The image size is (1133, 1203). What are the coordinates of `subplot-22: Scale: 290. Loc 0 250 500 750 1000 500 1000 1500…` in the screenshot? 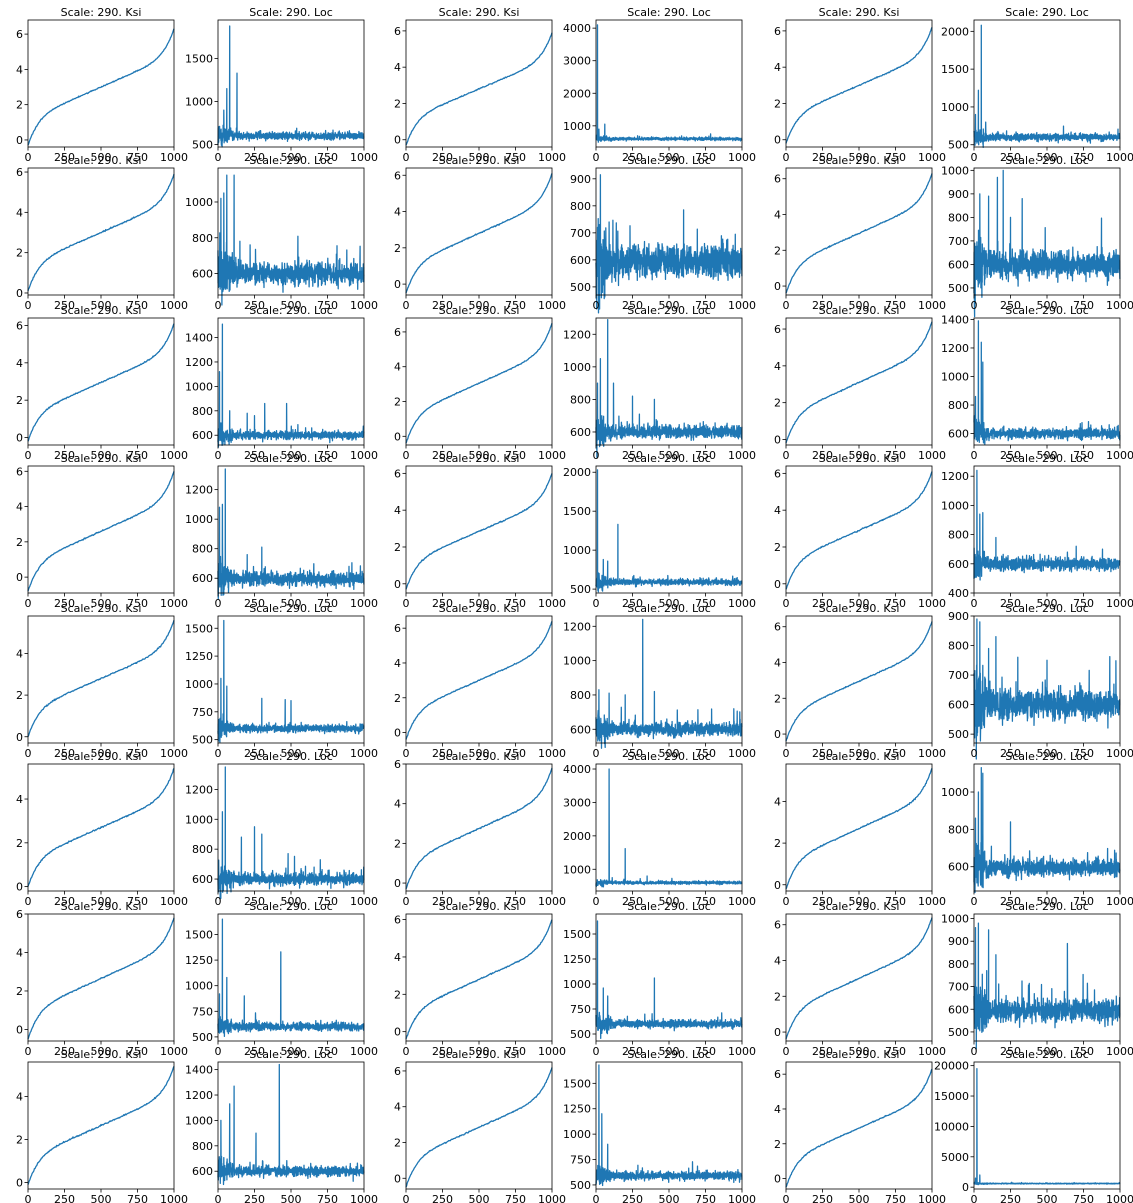 It's located at (659, 531).